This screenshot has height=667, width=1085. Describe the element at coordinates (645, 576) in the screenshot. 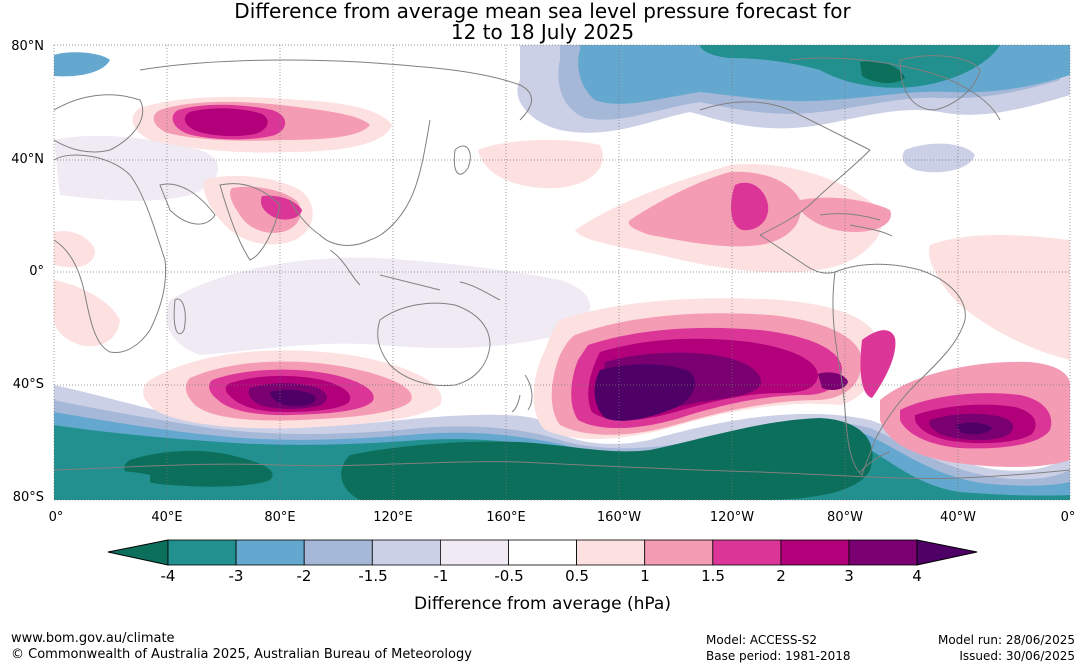

I see `colorbar-tick-label: 1` at that location.